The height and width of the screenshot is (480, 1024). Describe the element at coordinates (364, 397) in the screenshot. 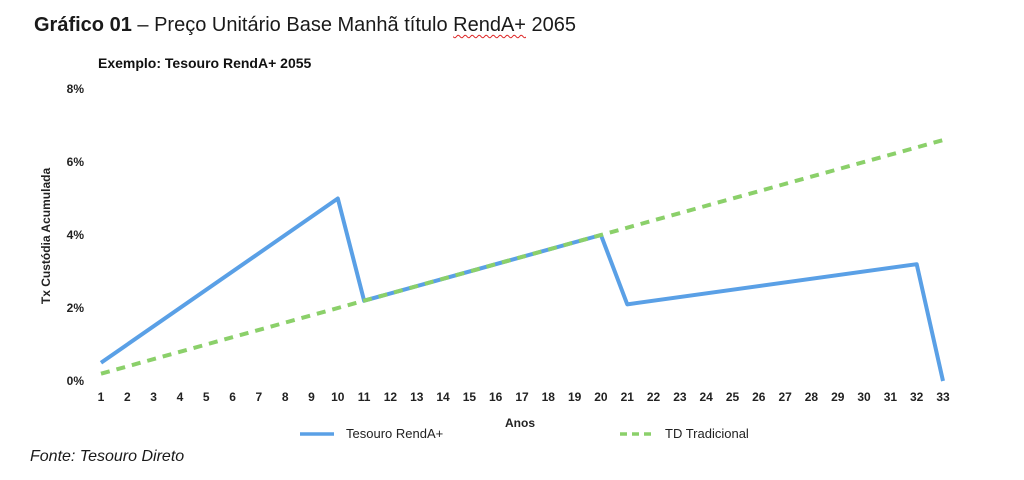

I see `x-tick-label: 11` at that location.